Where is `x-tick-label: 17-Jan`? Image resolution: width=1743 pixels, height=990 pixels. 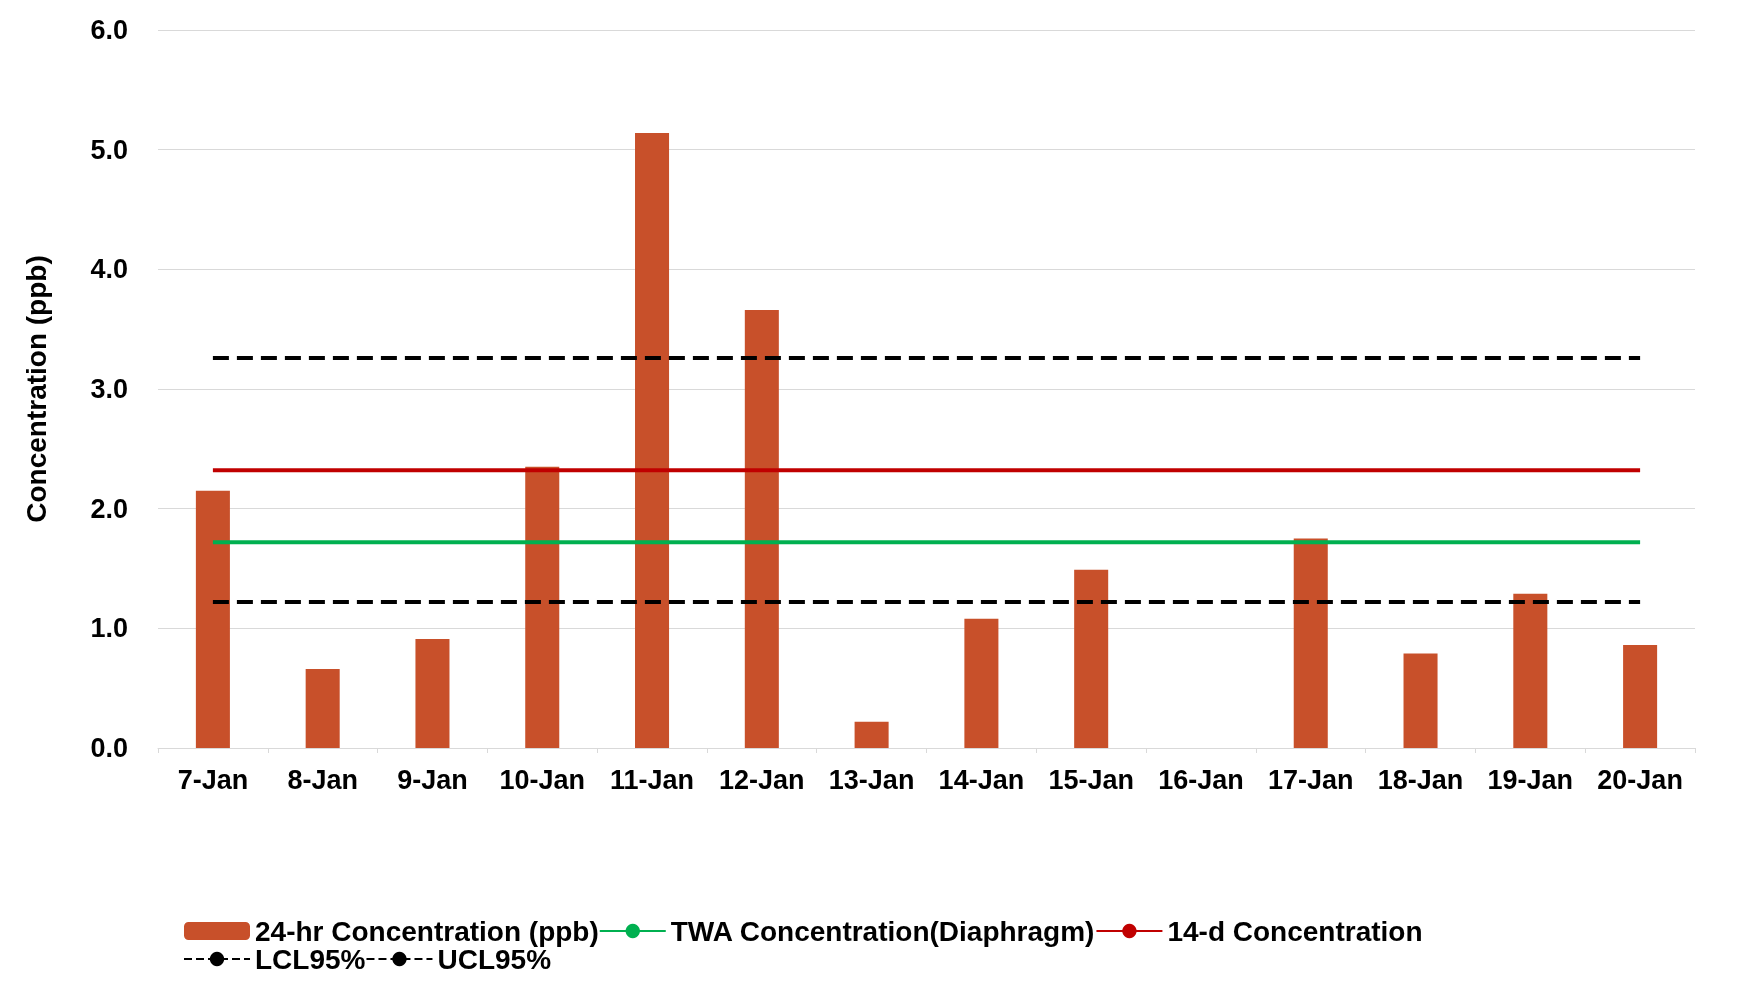
x-tick-label: 17-Jan is located at coordinates (1310, 779).